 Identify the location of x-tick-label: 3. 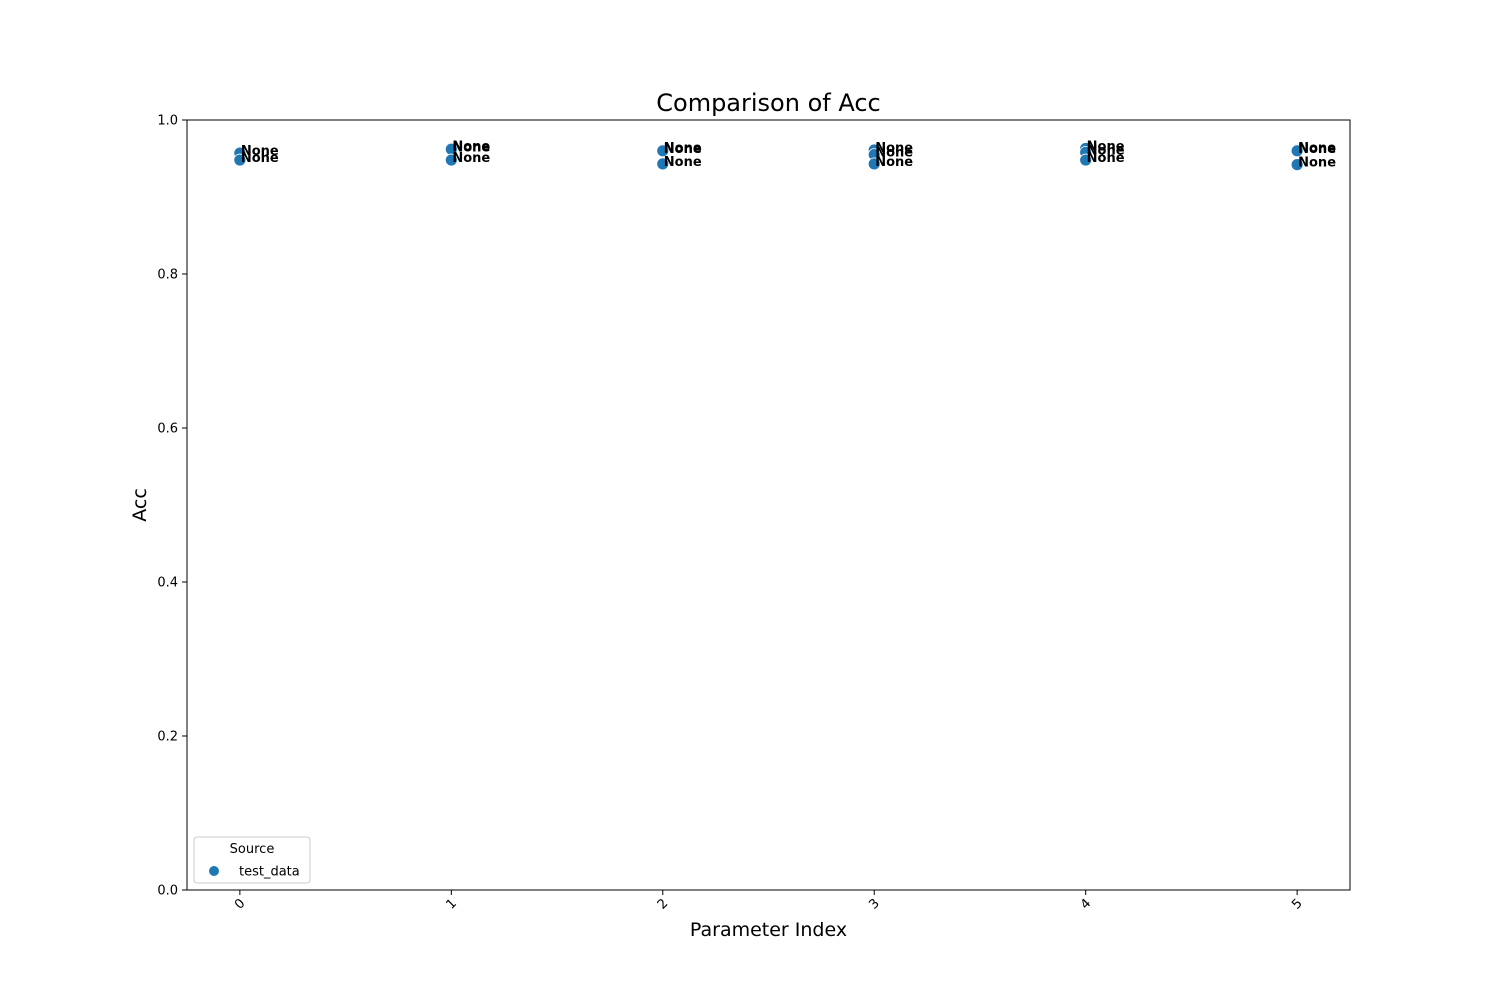
(874, 904).